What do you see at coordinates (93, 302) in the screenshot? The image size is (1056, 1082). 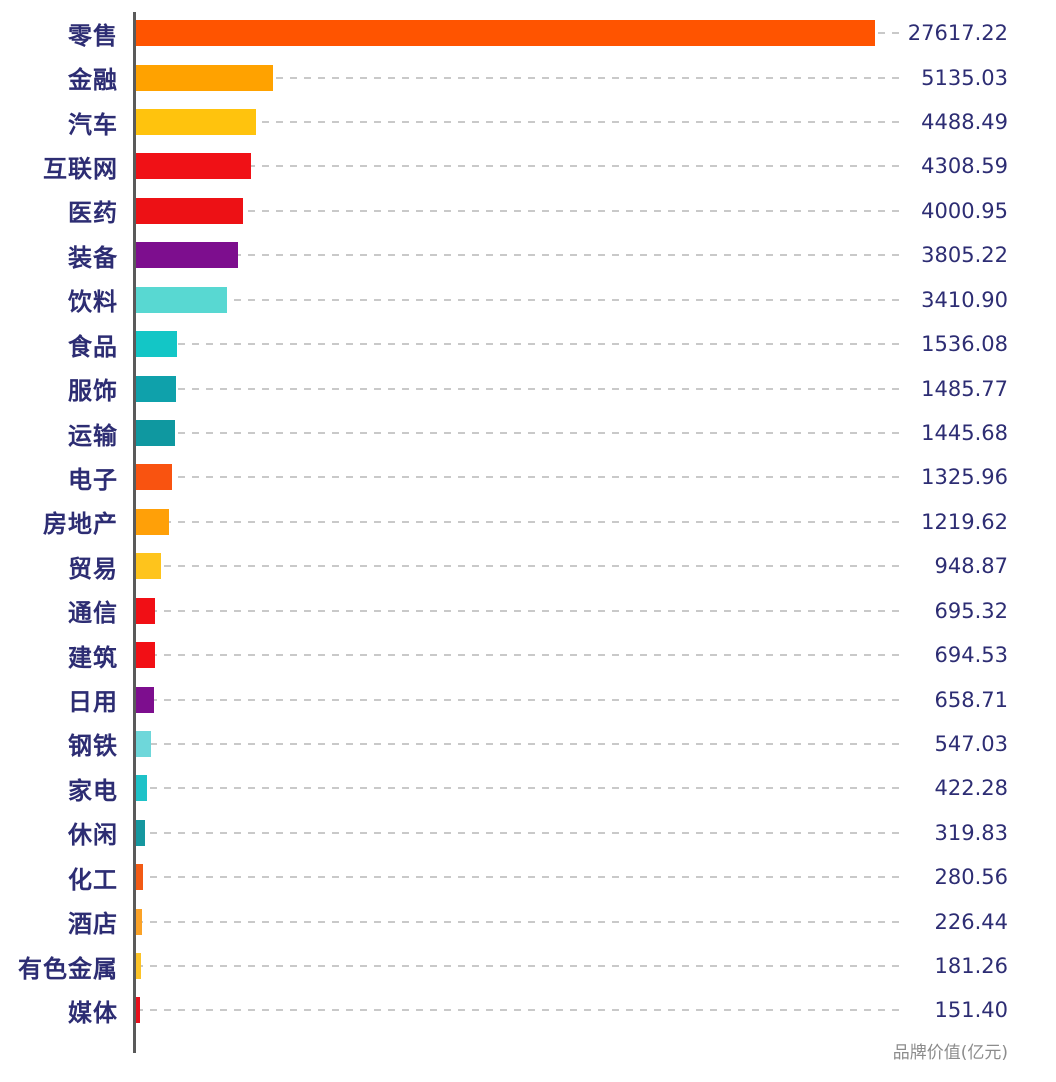 I see `category-label: 饮料` at bounding box center [93, 302].